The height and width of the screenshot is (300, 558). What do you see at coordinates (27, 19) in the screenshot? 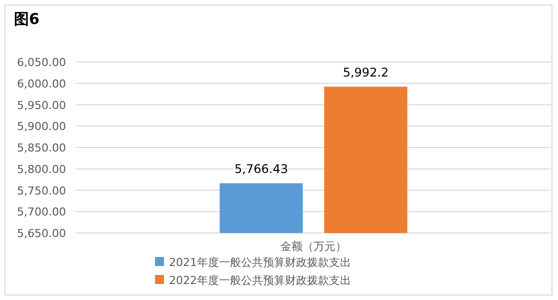
I see `chart-title: 图6` at bounding box center [27, 19].